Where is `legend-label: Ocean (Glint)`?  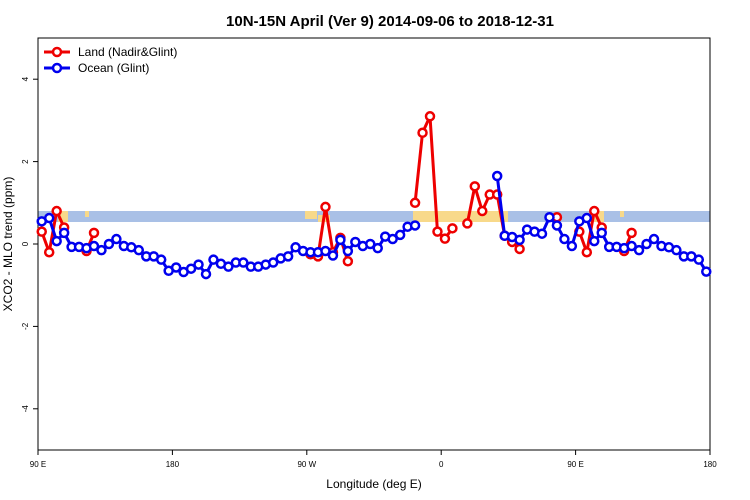 legend-label: Ocean (Glint) is located at coordinates (113, 68).